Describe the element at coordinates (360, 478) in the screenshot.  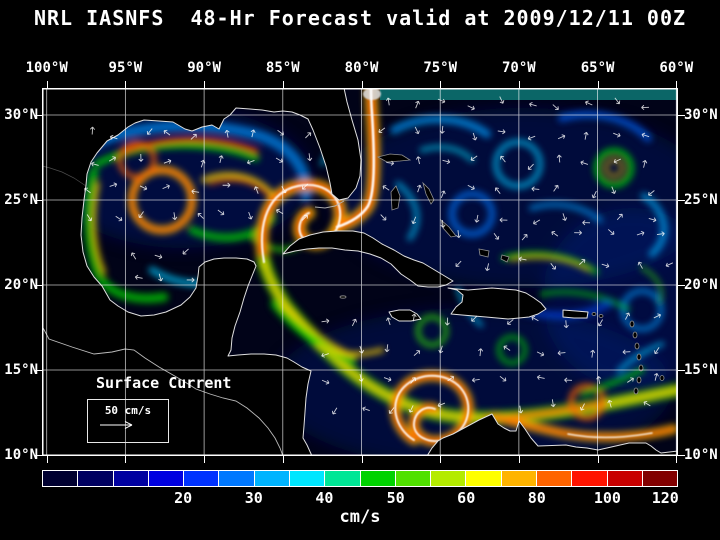
I see `colorbar` at that location.